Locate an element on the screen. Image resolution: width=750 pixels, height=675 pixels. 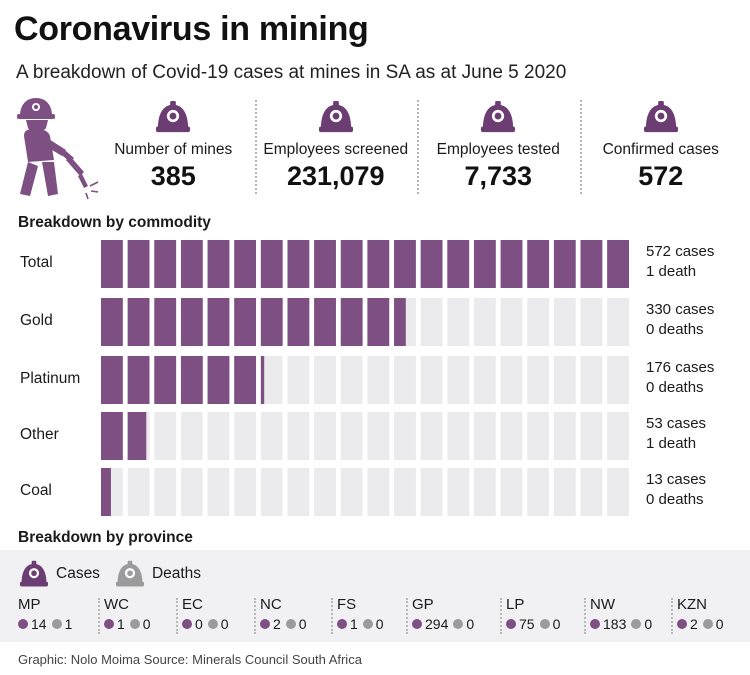
row-values: 176 cases 0 deaths is located at coordinates (680, 378).